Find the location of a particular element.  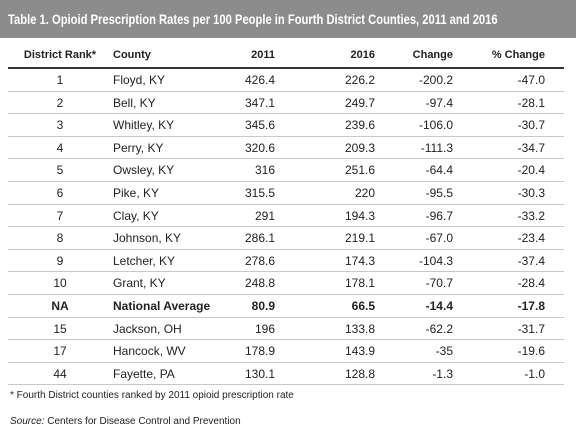

table-cell: District Rank* is located at coordinates (60, 55).